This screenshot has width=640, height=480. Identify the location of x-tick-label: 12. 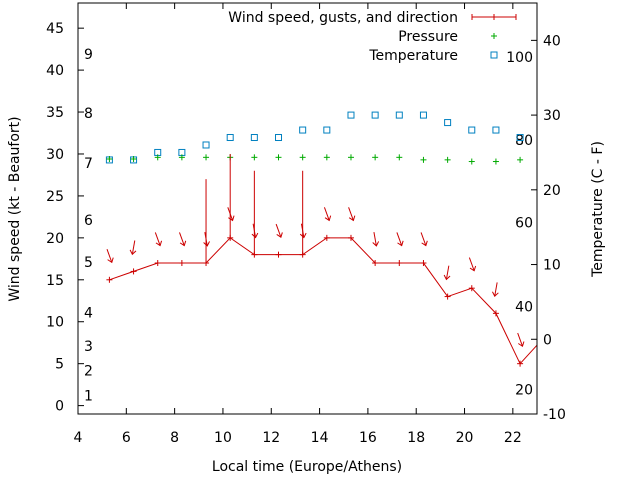
(271, 438).